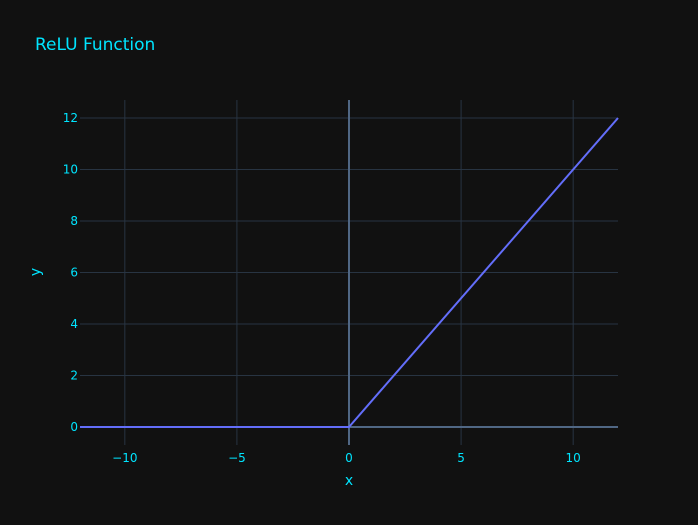 The height and width of the screenshot is (525, 698). I want to click on x-tick-label: 5, so click(461, 458).